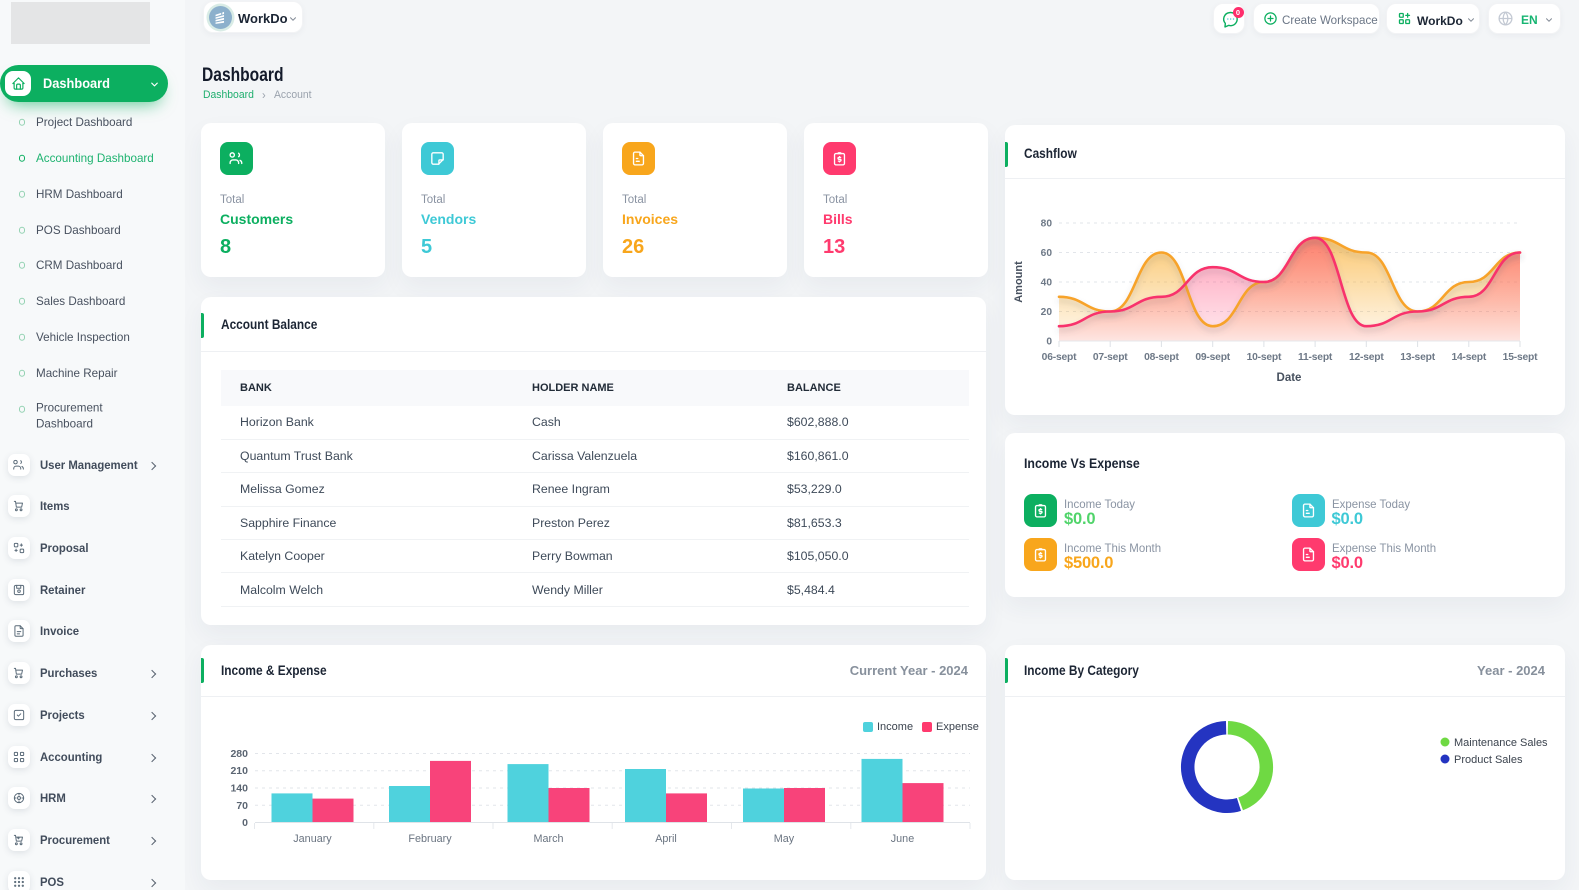  I want to click on svg-text: 11-sept, so click(1315, 357).